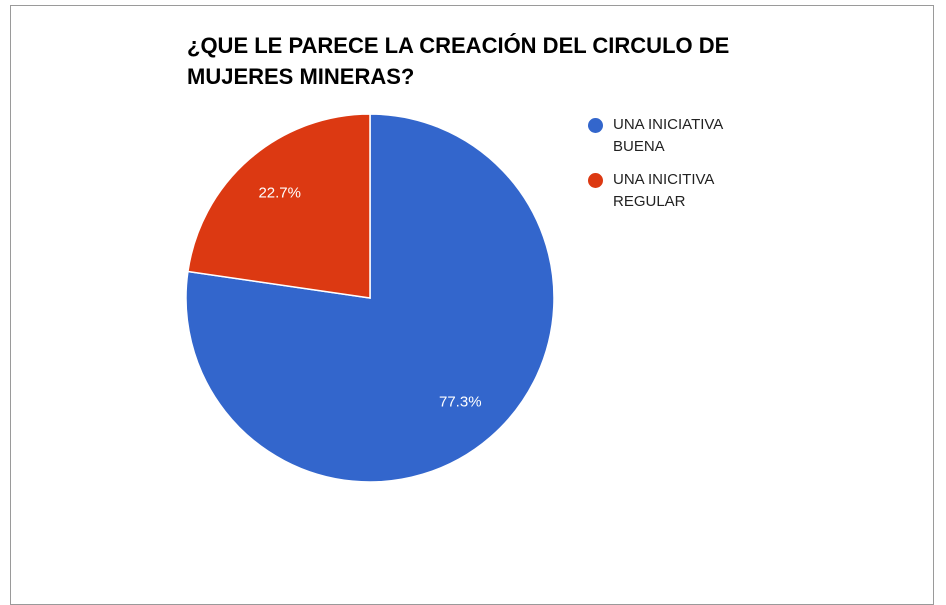  I want to click on slice-label: 22.7%, so click(279, 193).